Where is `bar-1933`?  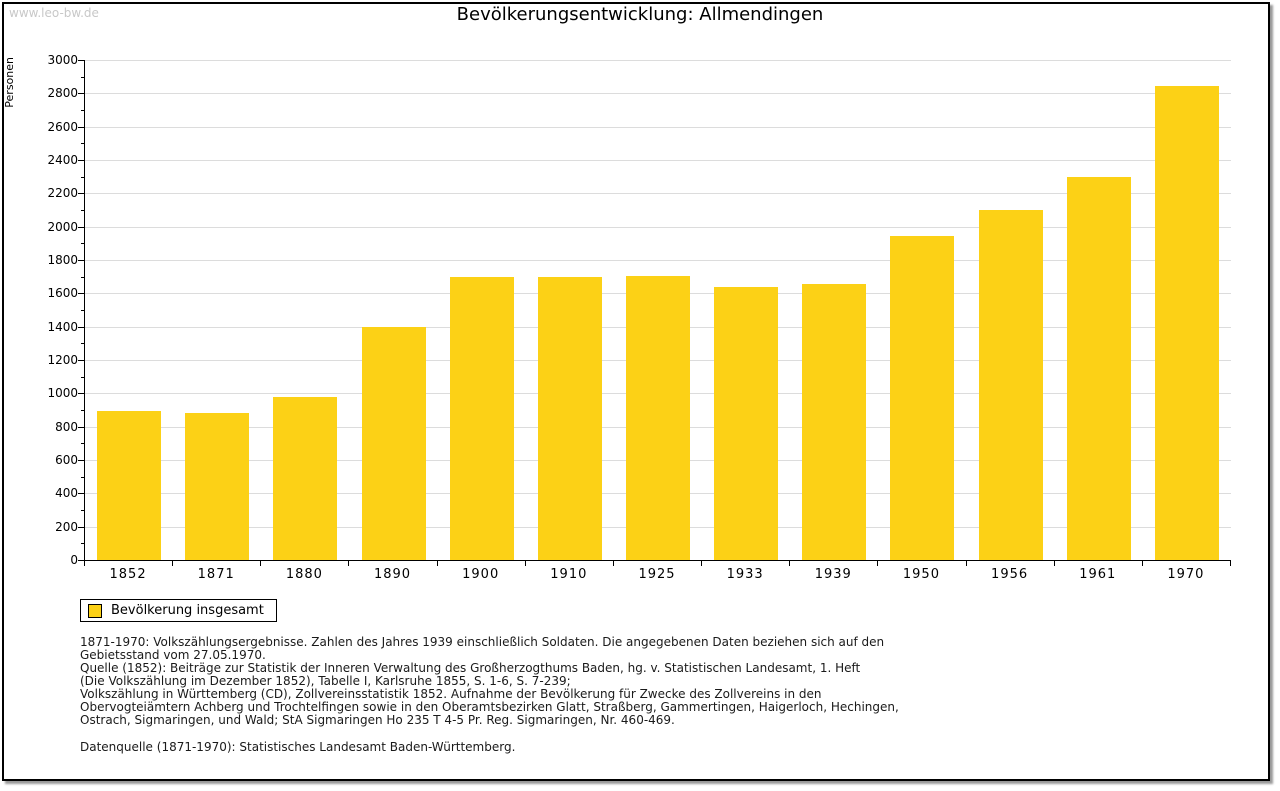
bar-1933 is located at coordinates (746, 423).